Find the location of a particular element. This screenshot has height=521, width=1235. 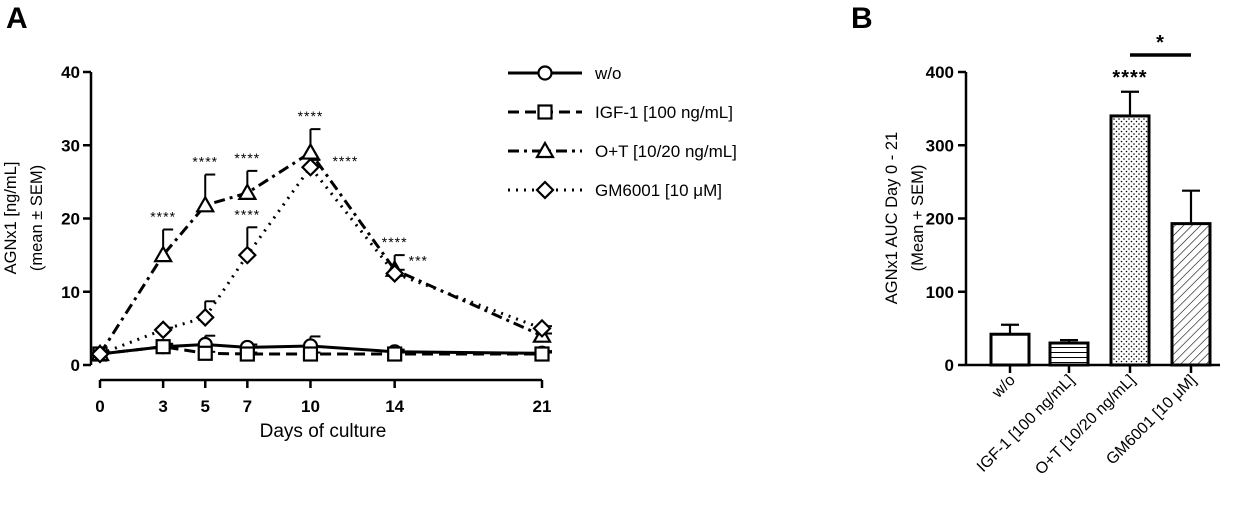

panel-a-y-tick-label: 20 is located at coordinates (70, 219).